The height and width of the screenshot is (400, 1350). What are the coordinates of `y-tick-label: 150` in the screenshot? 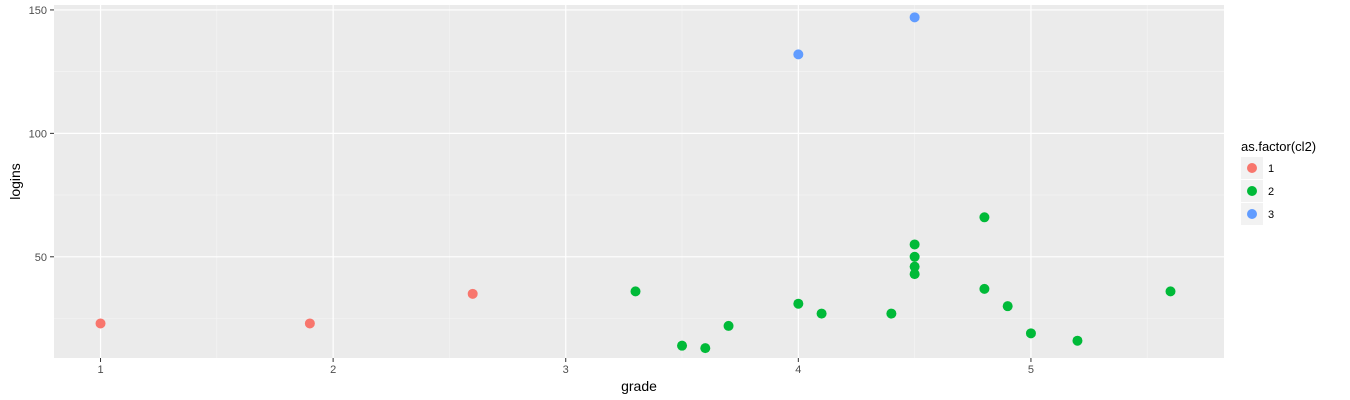 It's located at (38, 11).